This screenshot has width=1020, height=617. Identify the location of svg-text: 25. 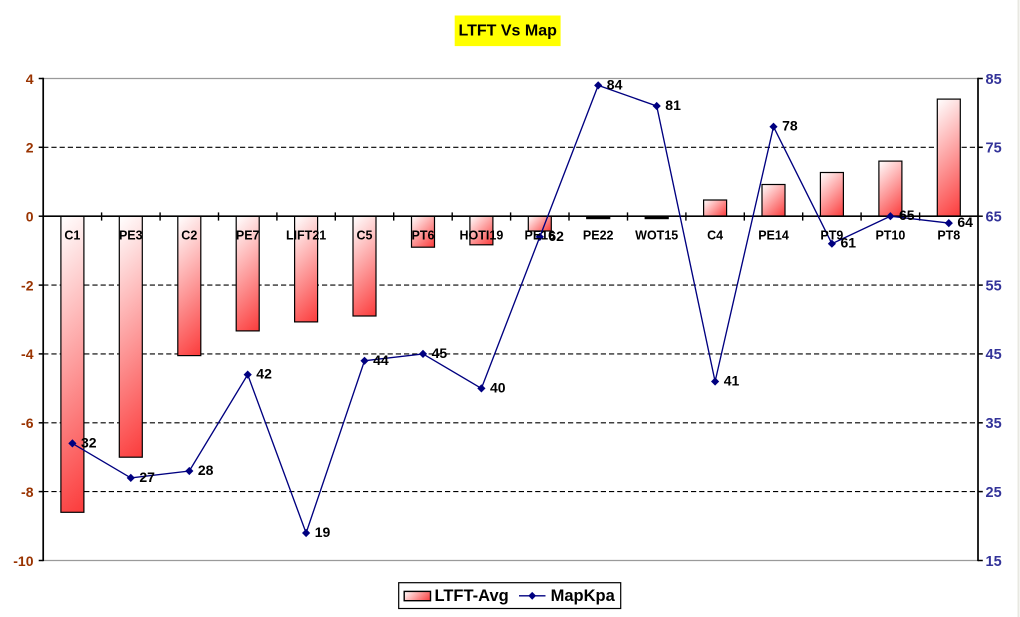
(994, 493).